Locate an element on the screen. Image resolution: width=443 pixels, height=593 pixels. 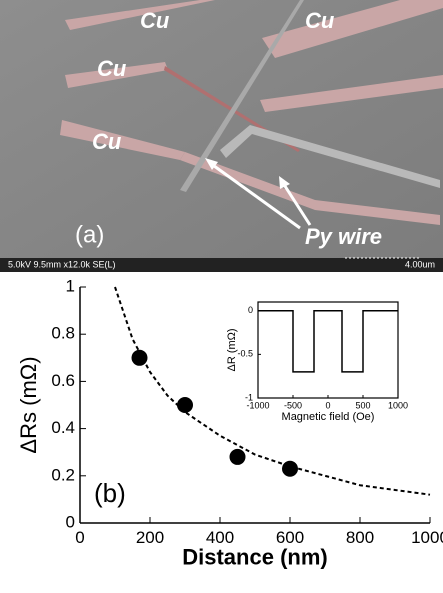
y-tick-label: 0.8 is located at coordinates (63, 333).